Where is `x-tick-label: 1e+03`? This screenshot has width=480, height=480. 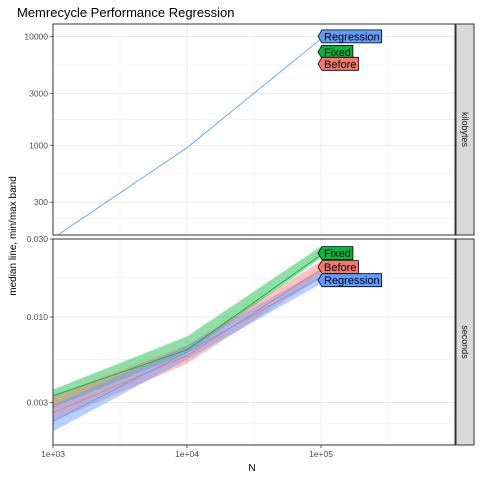 x-tick-label: 1e+03 is located at coordinates (53, 454).